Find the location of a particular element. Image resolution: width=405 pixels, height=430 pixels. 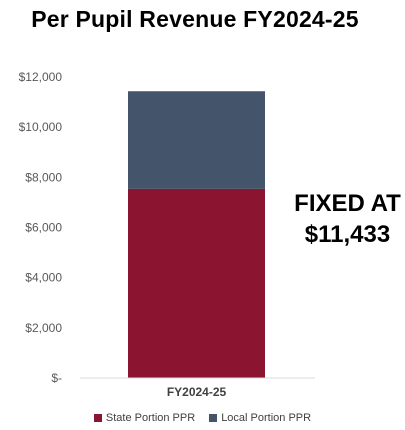

legend-swatch-state is located at coordinates (97, 418).